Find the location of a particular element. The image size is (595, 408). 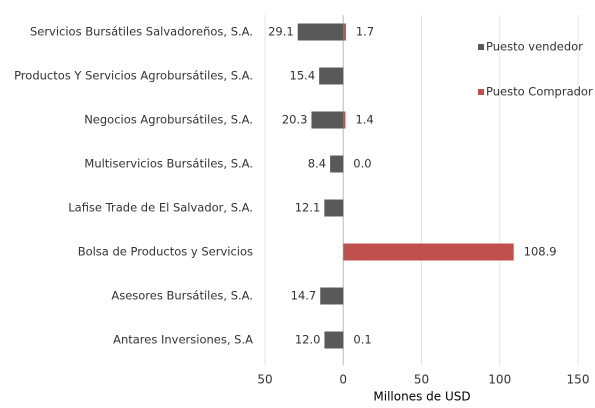

category-label: Bolsa de Productos y Servicios is located at coordinates (165, 252).